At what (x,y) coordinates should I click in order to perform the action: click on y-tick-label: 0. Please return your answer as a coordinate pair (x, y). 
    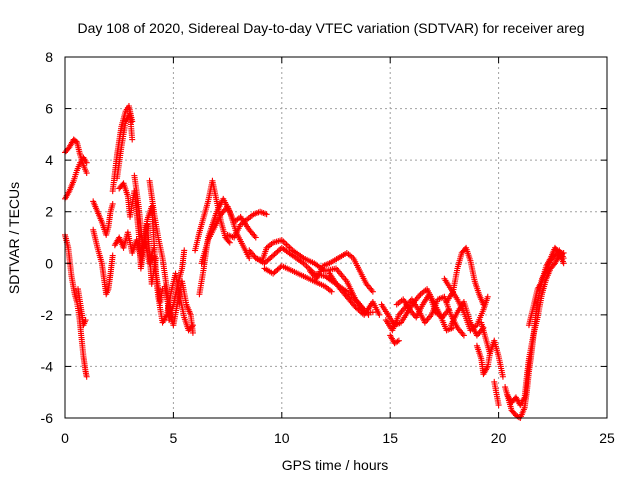
    Looking at the image, I should click on (49, 263).